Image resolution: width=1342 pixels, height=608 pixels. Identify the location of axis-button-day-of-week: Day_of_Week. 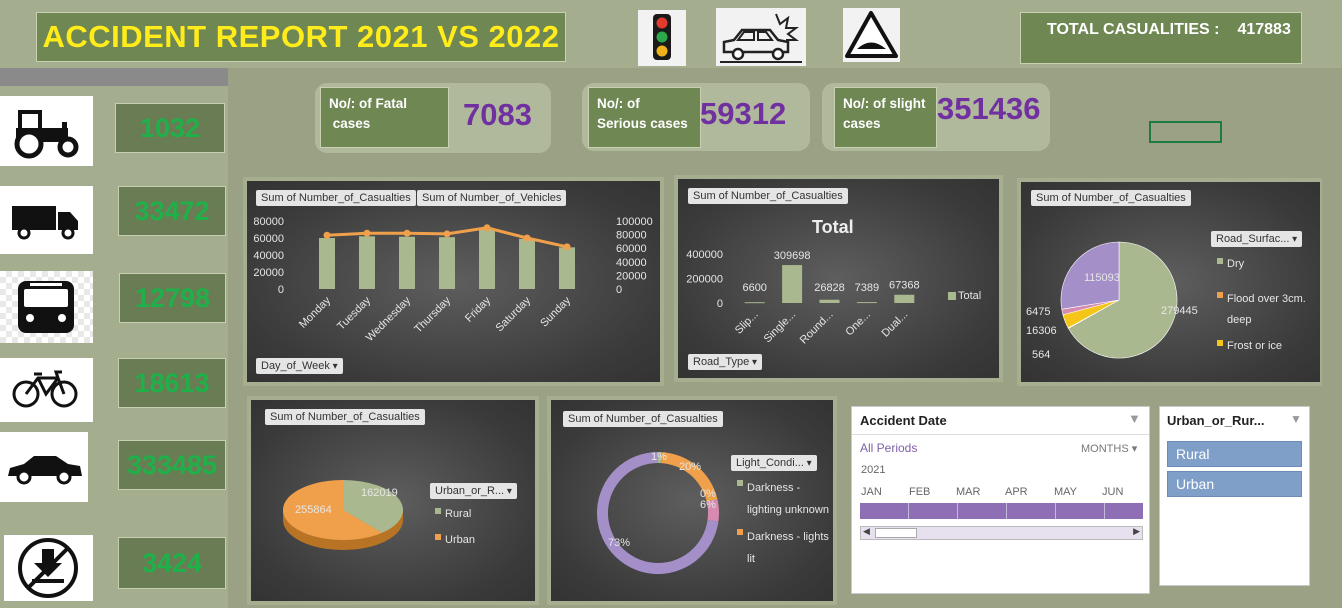
(299, 366).